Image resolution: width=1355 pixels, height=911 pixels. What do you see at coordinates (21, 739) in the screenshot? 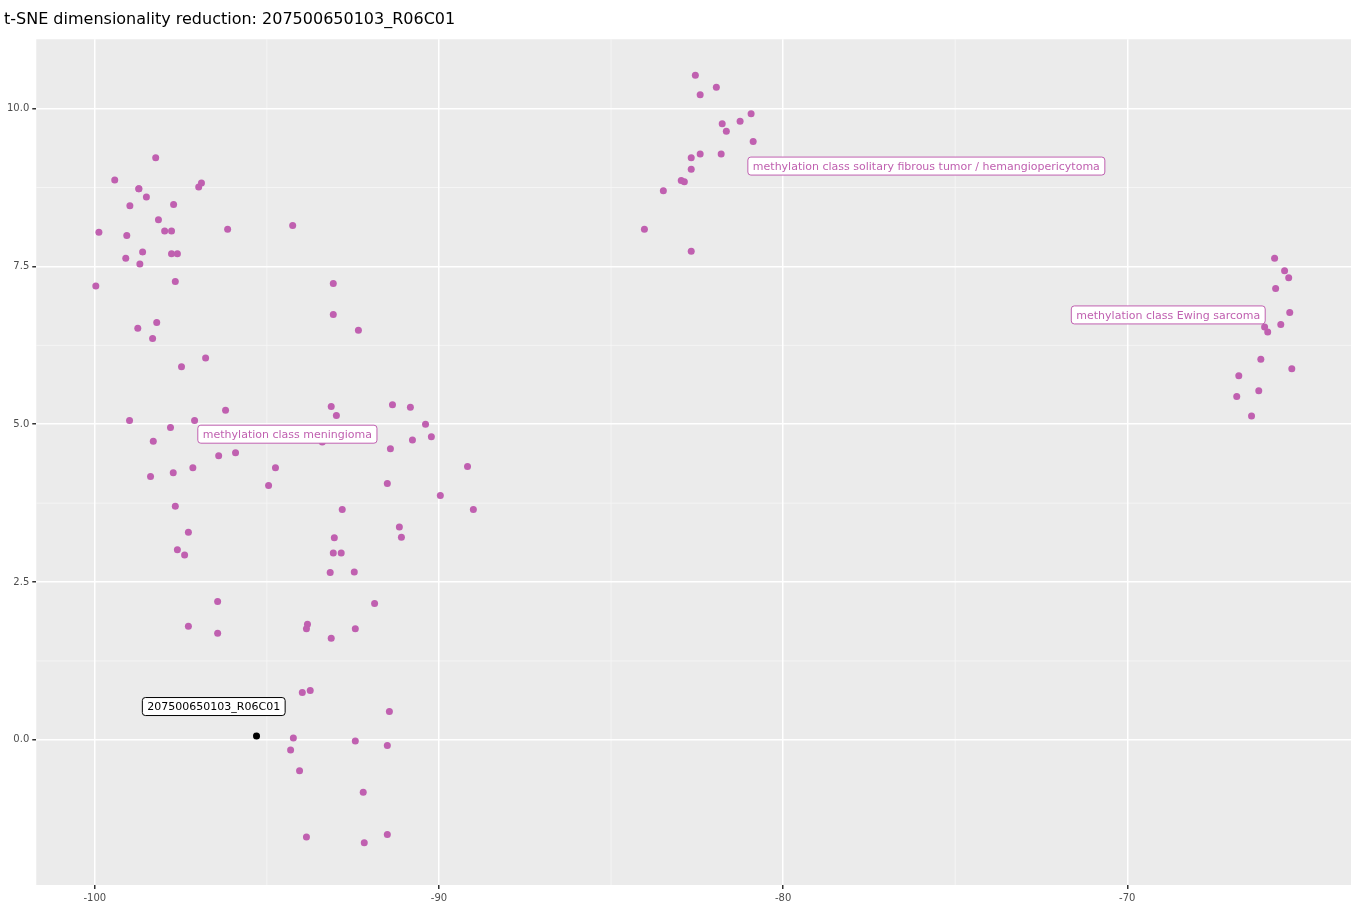
I see `y-tick-label: 0.0` at bounding box center [21, 739].